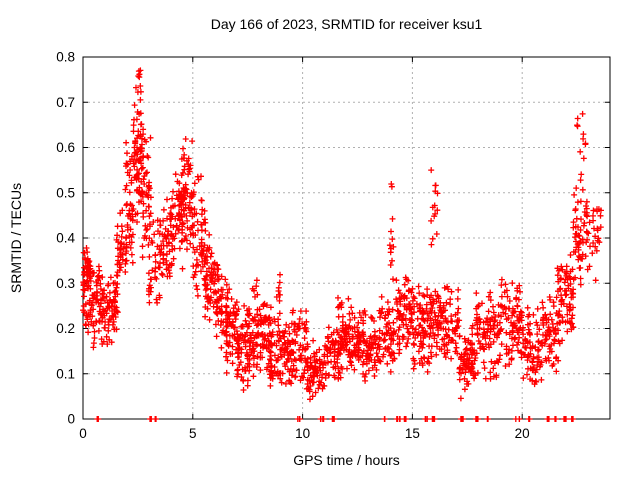 The height and width of the screenshot is (480, 640). What do you see at coordinates (65, 192) in the screenshot?
I see `y-tick-label: 0.5` at bounding box center [65, 192].